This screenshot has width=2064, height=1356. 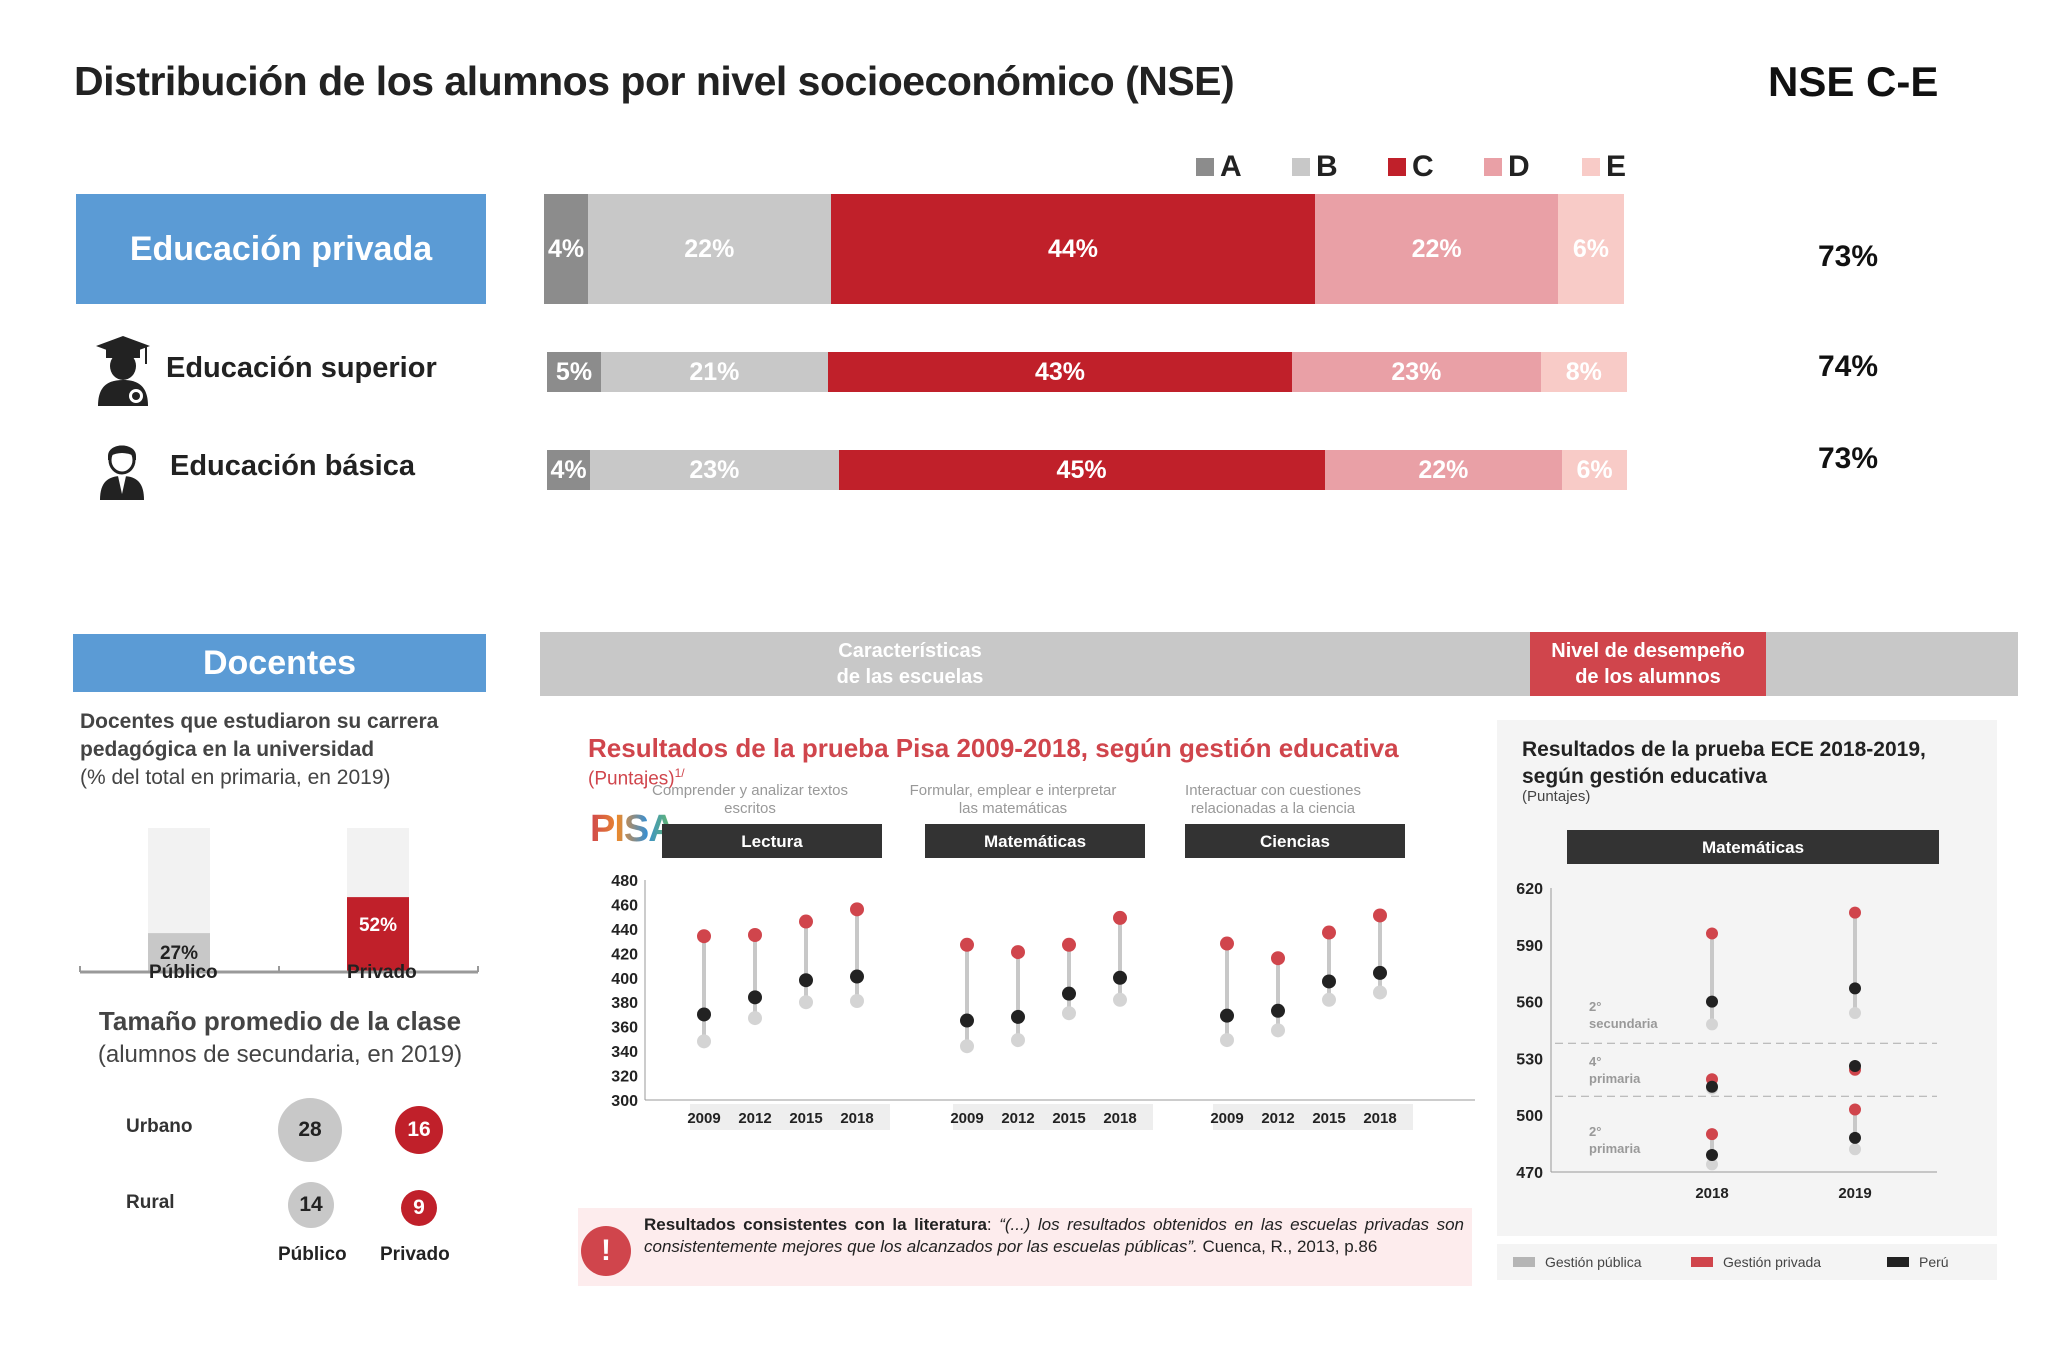 What do you see at coordinates (1556, 796) in the screenshot?
I see `ece-subtitle: (Puntajes)` at bounding box center [1556, 796].